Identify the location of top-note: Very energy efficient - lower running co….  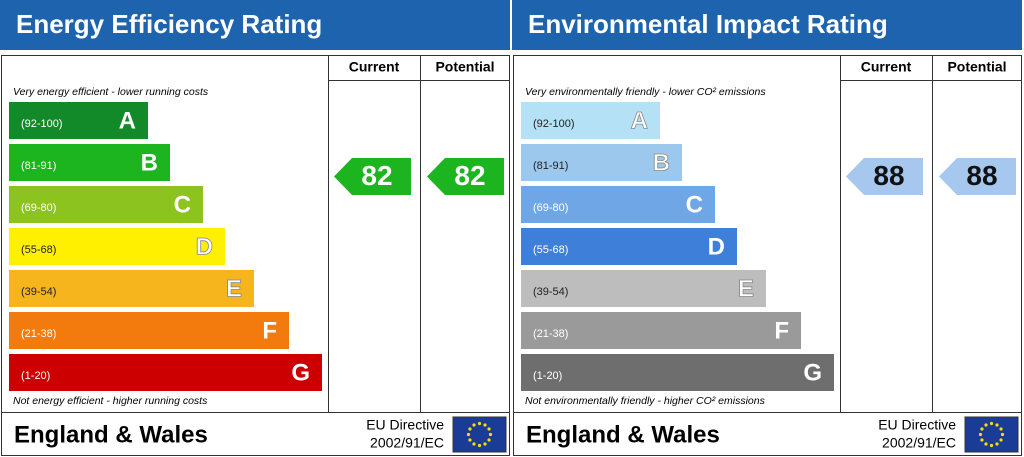
(111, 92).